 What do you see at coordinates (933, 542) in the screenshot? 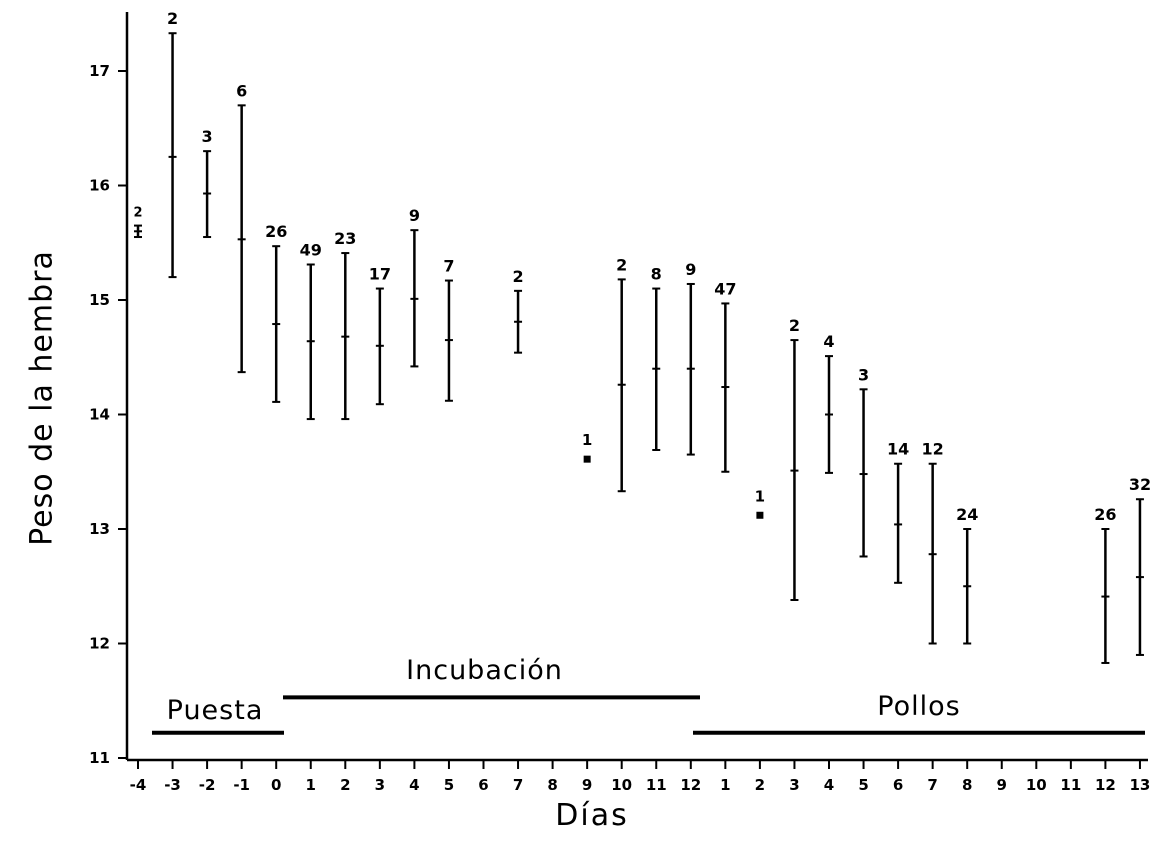
I see `error-bar-point: 12` at bounding box center [933, 542].